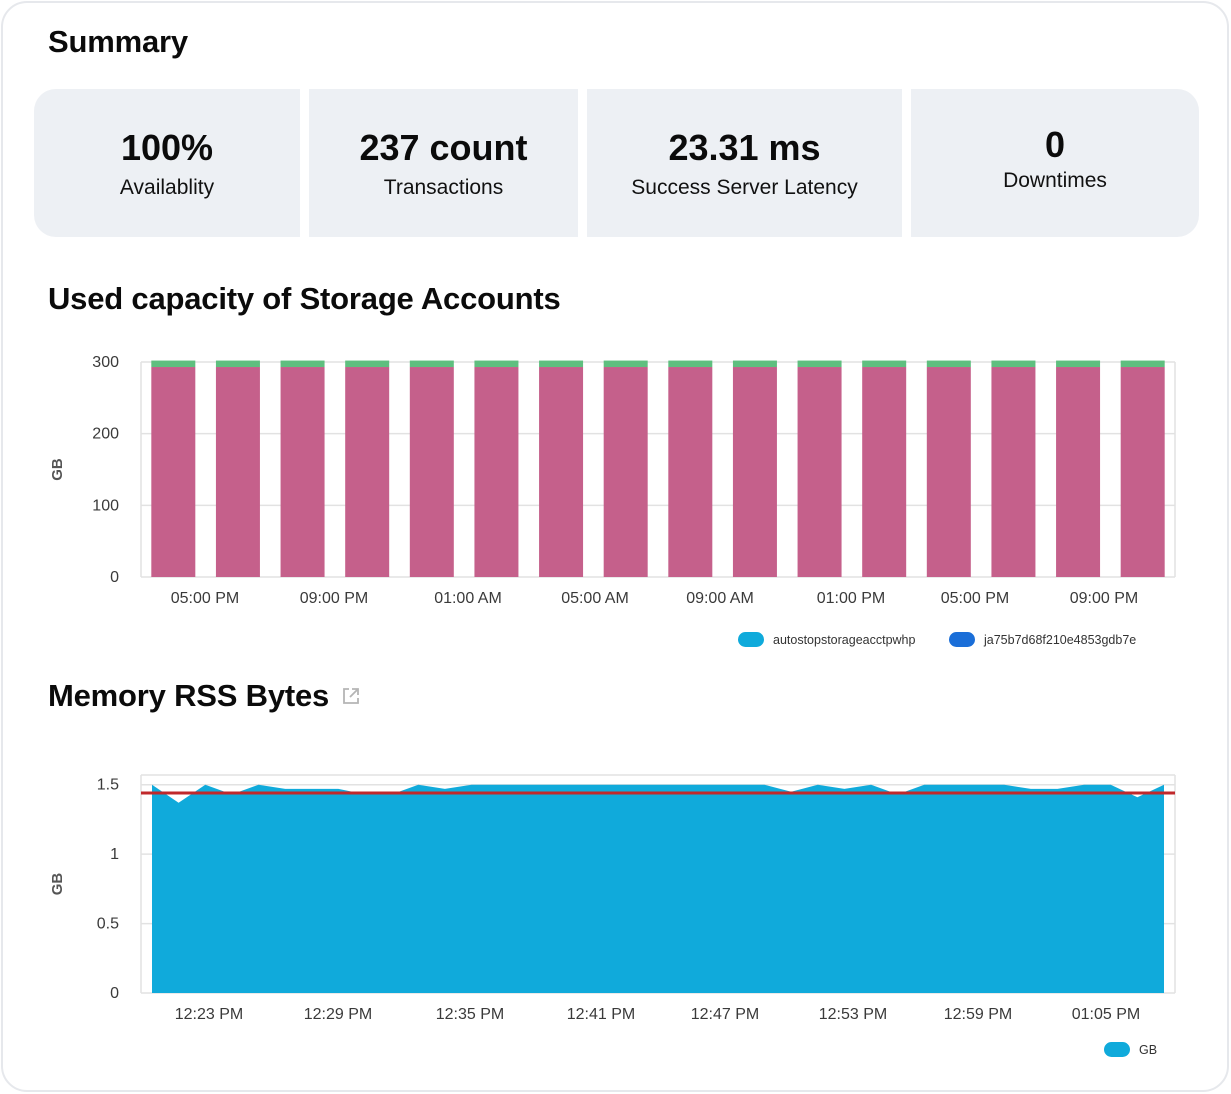 The height and width of the screenshot is (1094, 1231). I want to click on availability-tile: 100% Availablity, so click(167, 163).